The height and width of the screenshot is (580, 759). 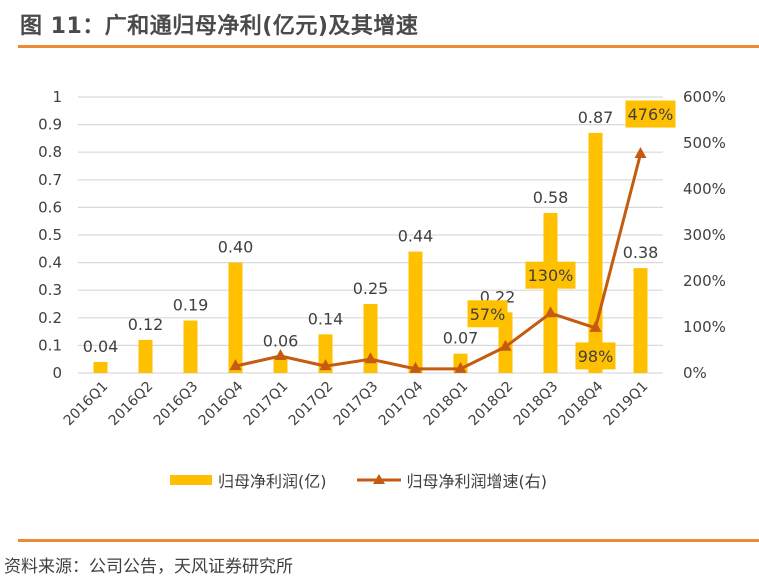 I want to click on x-tick-label: 2018Q2, so click(x=491, y=404).